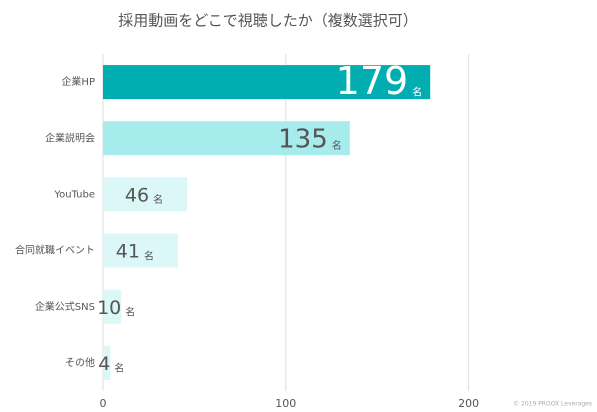 The width and height of the screenshot is (597, 412). Describe the element at coordinates (372, 81) in the screenshot. I see `value-number: 179` at that location.